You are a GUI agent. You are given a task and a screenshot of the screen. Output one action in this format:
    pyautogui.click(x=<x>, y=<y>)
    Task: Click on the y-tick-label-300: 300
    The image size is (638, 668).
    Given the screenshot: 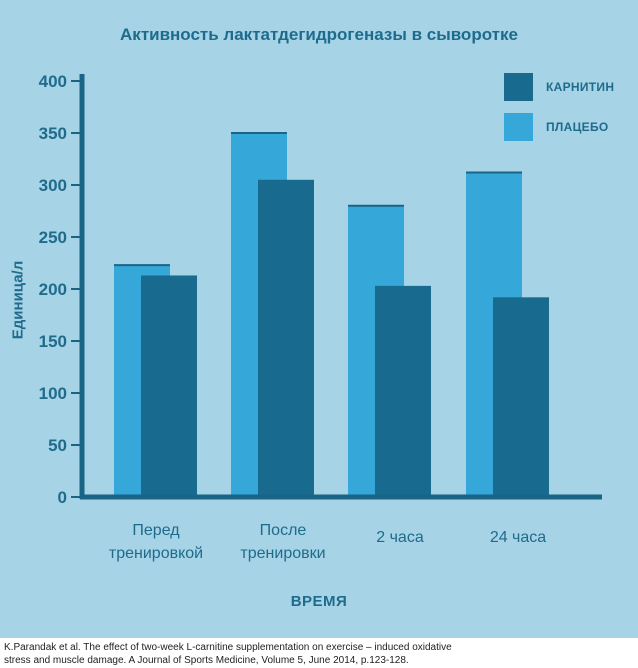 What is the action you would take?
    pyautogui.click(x=53, y=185)
    